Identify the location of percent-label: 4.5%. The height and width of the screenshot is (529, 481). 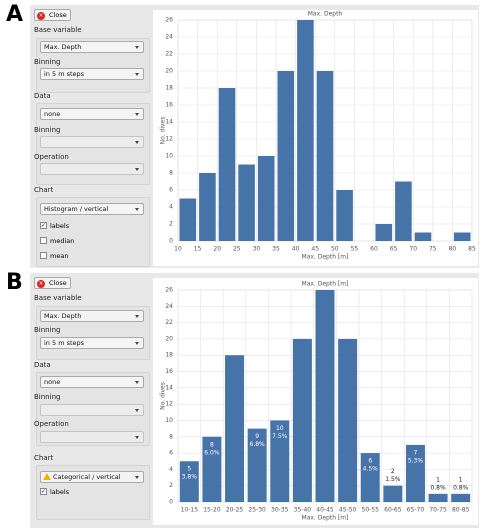
(371, 469).